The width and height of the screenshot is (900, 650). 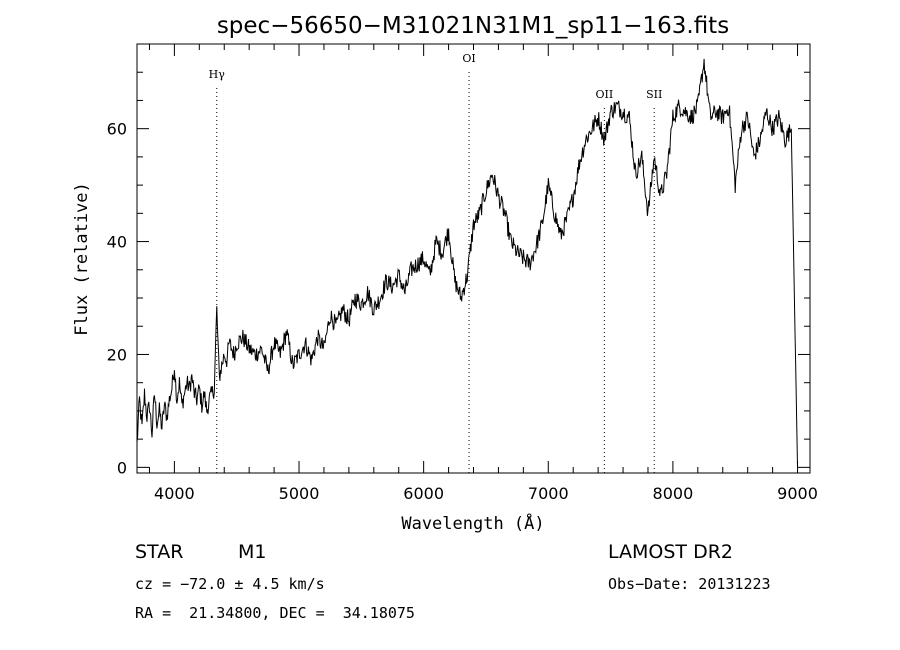 What do you see at coordinates (117, 242) in the screenshot?
I see `y-tick-label: 40` at bounding box center [117, 242].